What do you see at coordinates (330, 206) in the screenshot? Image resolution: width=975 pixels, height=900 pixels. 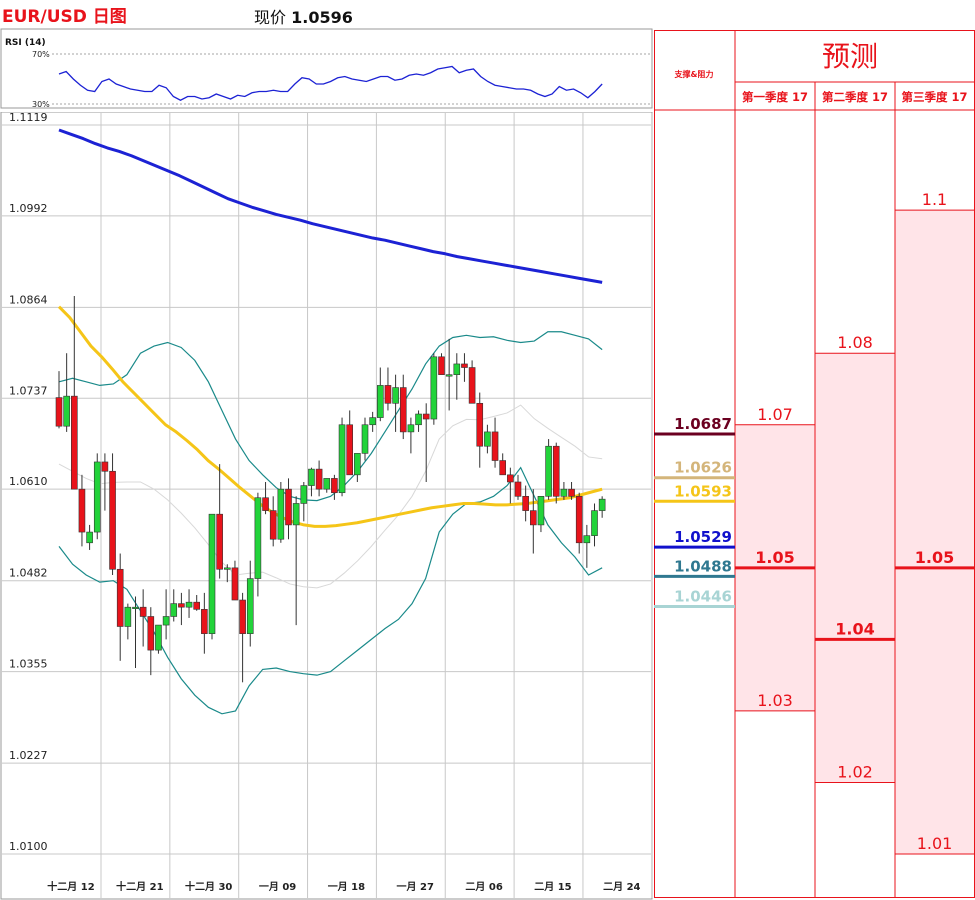 I see `moving-average-line` at bounding box center [330, 206].